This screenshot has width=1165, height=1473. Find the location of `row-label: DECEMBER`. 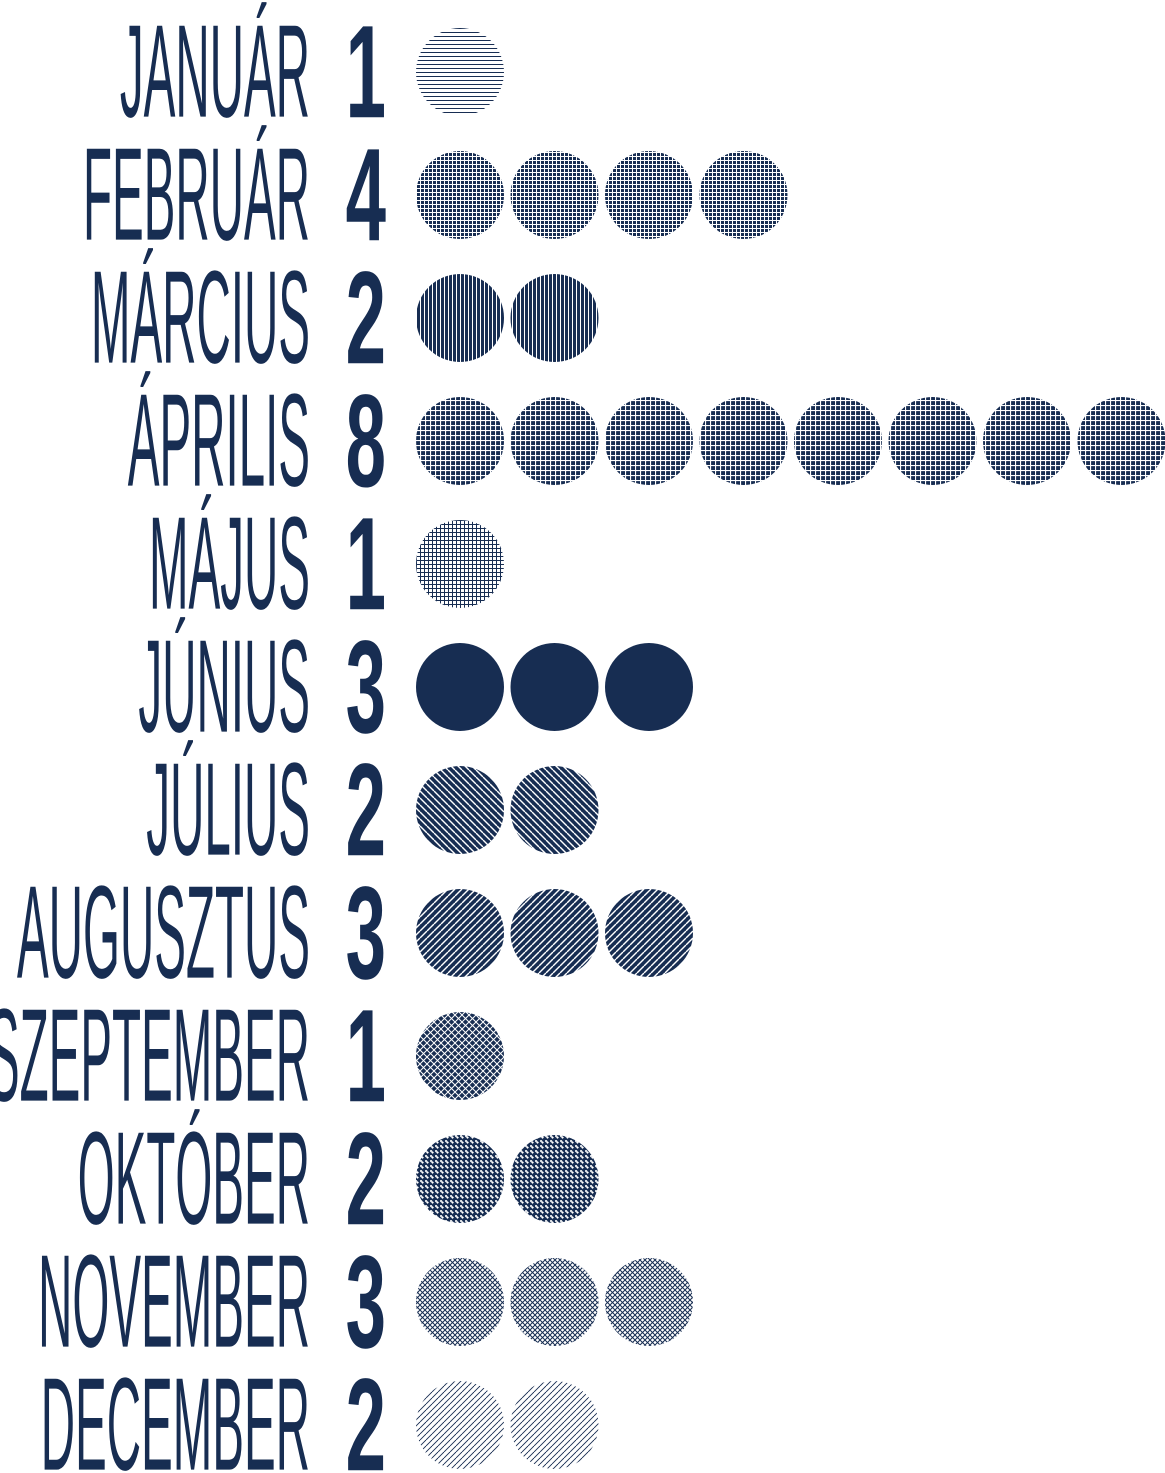

row-label: DECEMBER is located at coordinates (175, 1412).